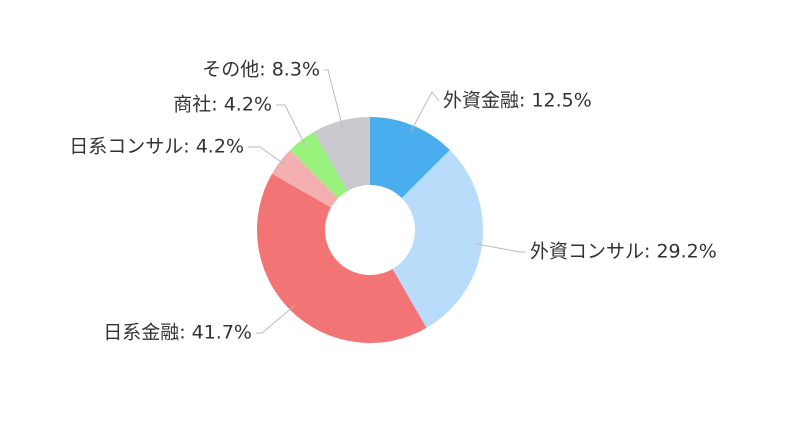  What do you see at coordinates (261, 70) in the screenshot?
I see `data-label: その他: 8.3%` at bounding box center [261, 70].